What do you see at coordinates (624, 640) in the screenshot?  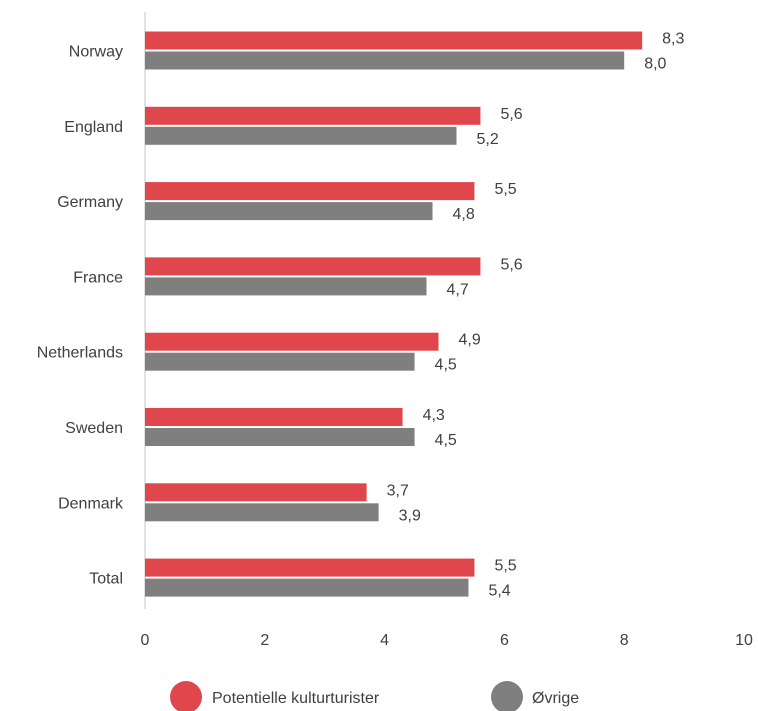 I see `x-tick-label-8: 8` at bounding box center [624, 640].